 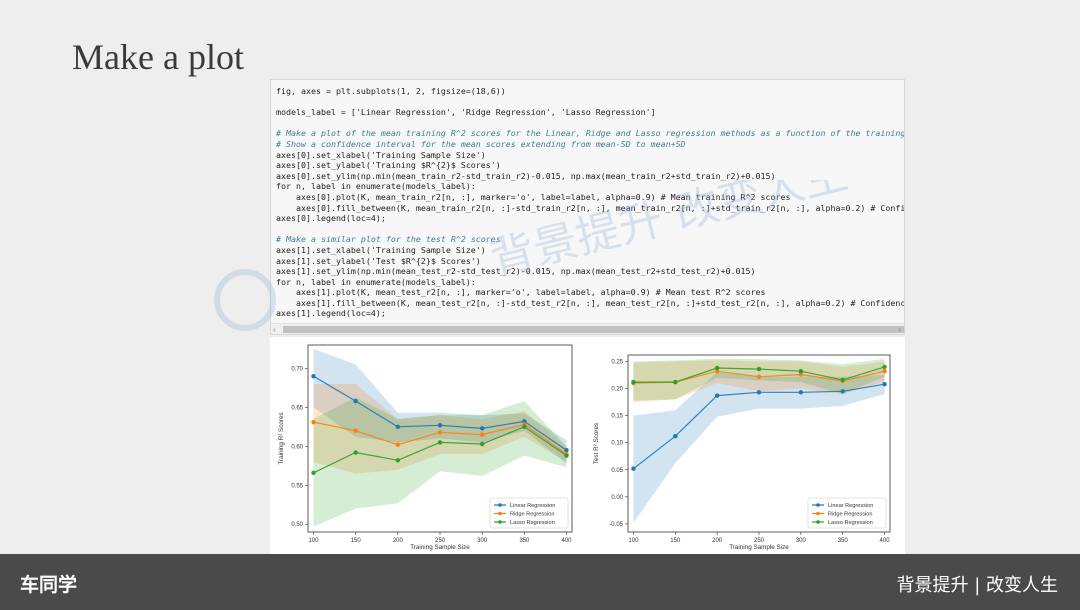 What do you see at coordinates (49, 585) in the screenshot?
I see `footer-brand: 车同学` at bounding box center [49, 585].